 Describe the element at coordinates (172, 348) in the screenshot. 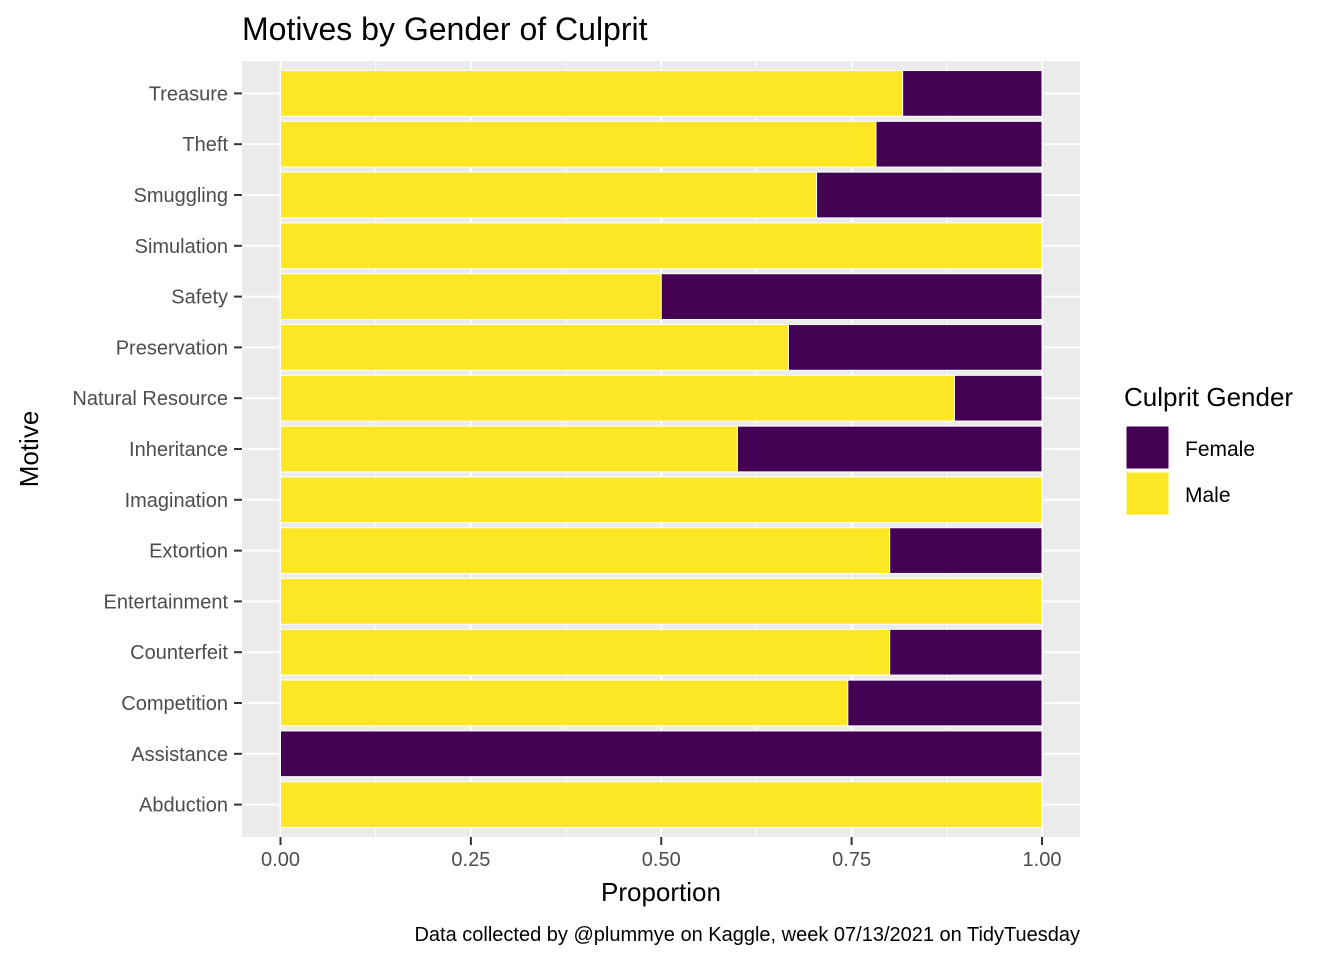

I see `y-tick-label: Preservation` at that location.